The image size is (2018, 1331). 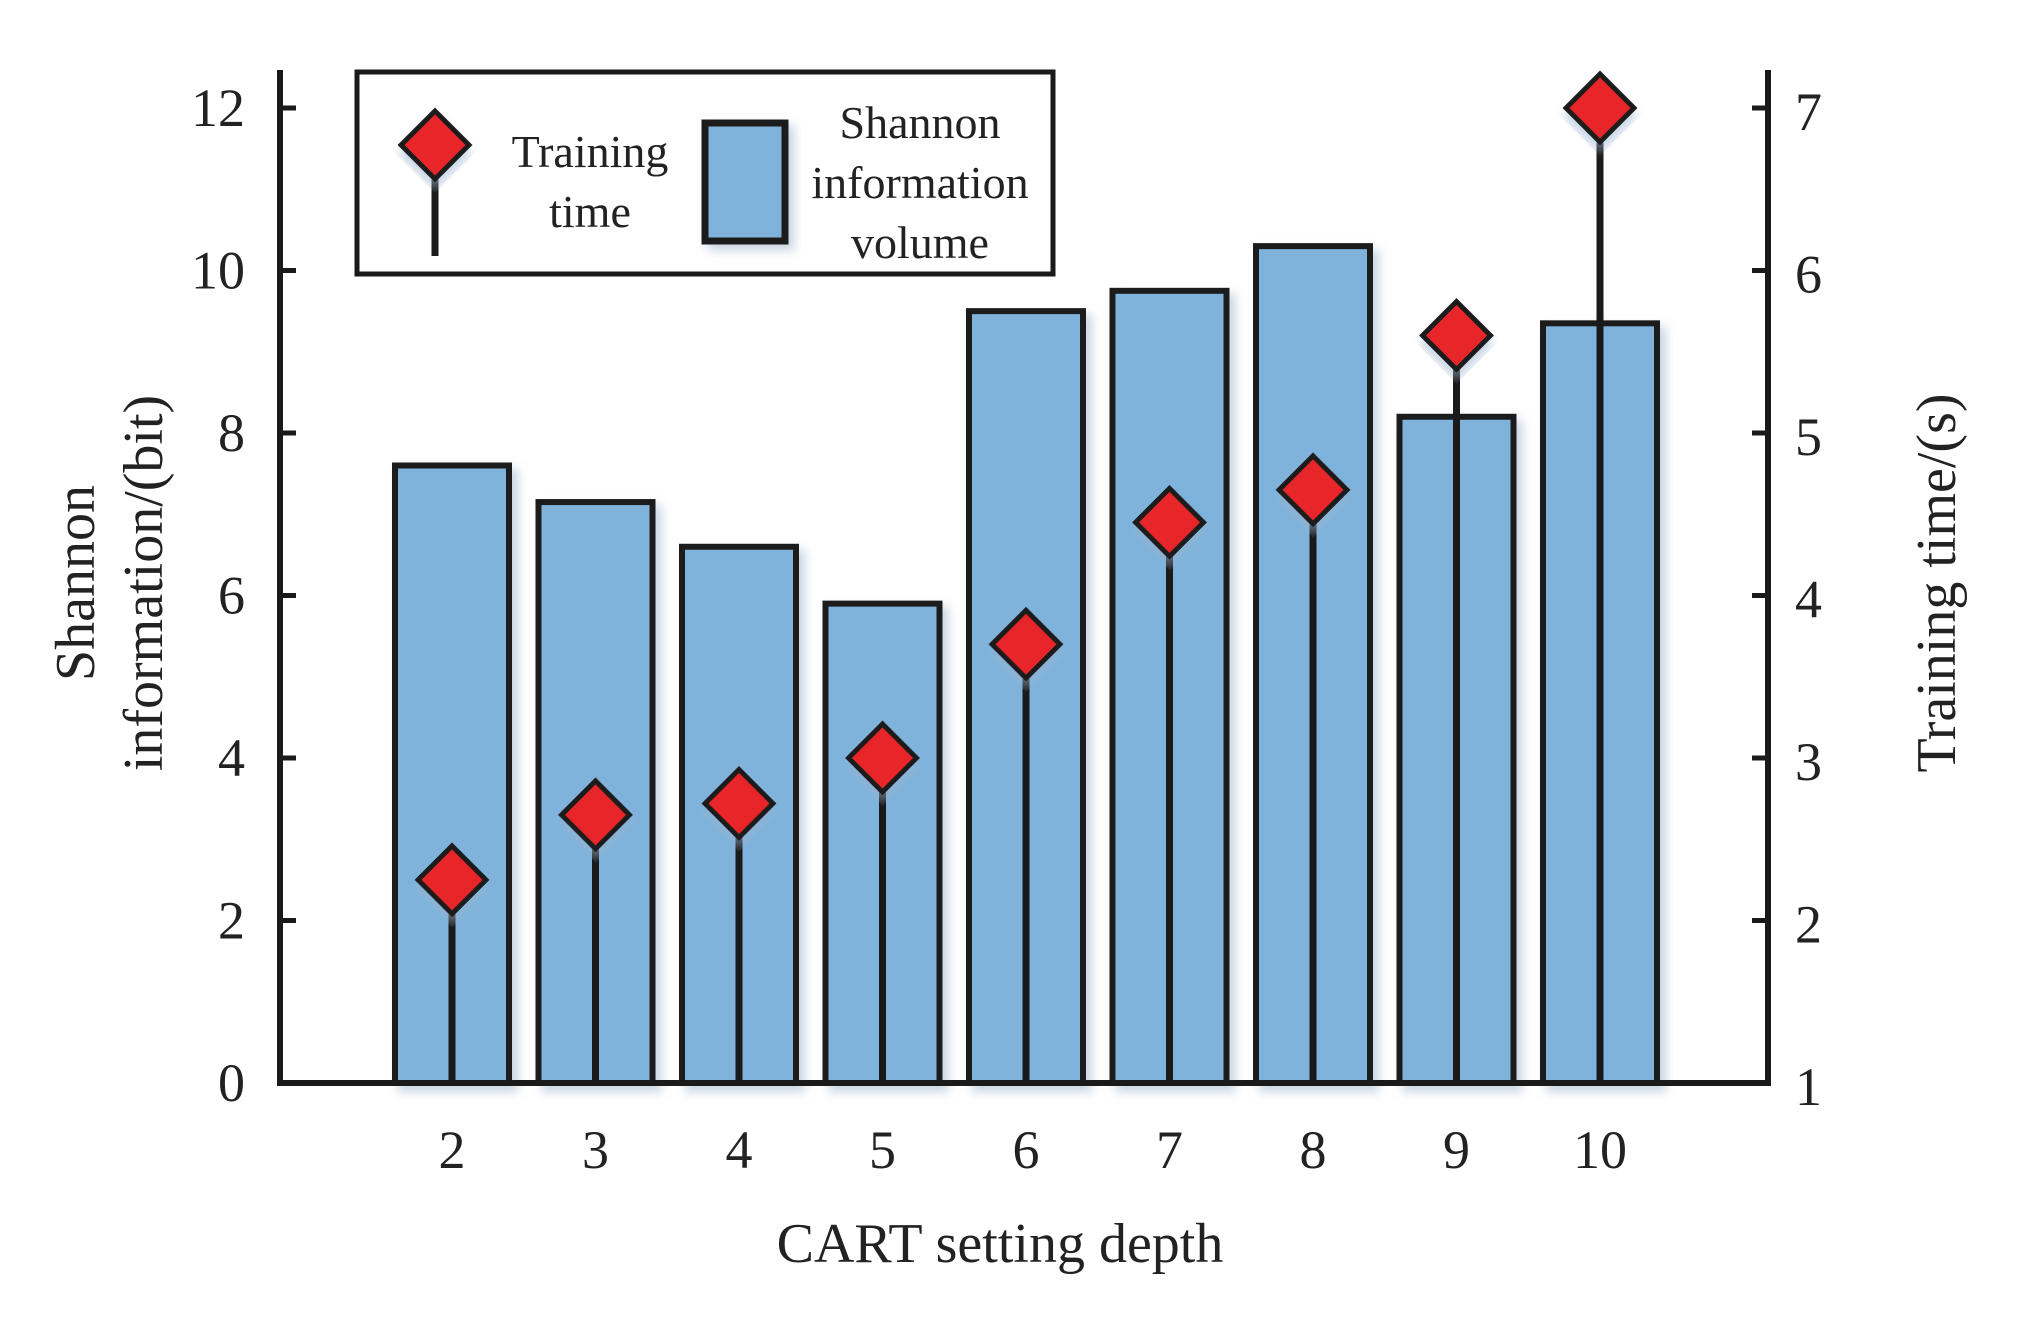 I want to click on y-left-tick-label-0: 0, so click(x=231, y=1083).